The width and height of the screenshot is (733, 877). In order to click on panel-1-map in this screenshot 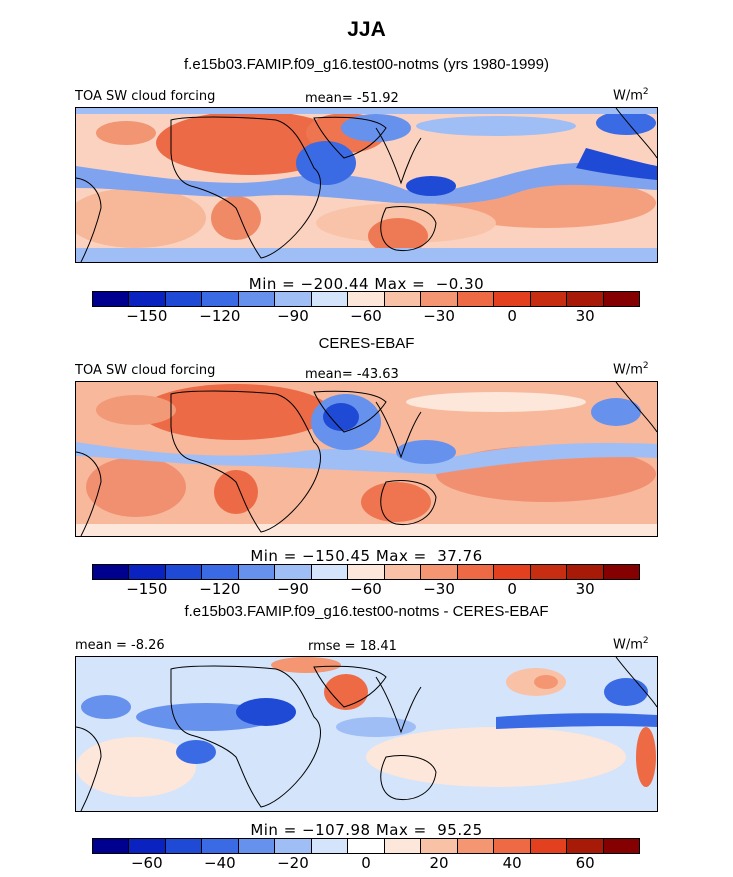, I will do `click(366, 185)`.